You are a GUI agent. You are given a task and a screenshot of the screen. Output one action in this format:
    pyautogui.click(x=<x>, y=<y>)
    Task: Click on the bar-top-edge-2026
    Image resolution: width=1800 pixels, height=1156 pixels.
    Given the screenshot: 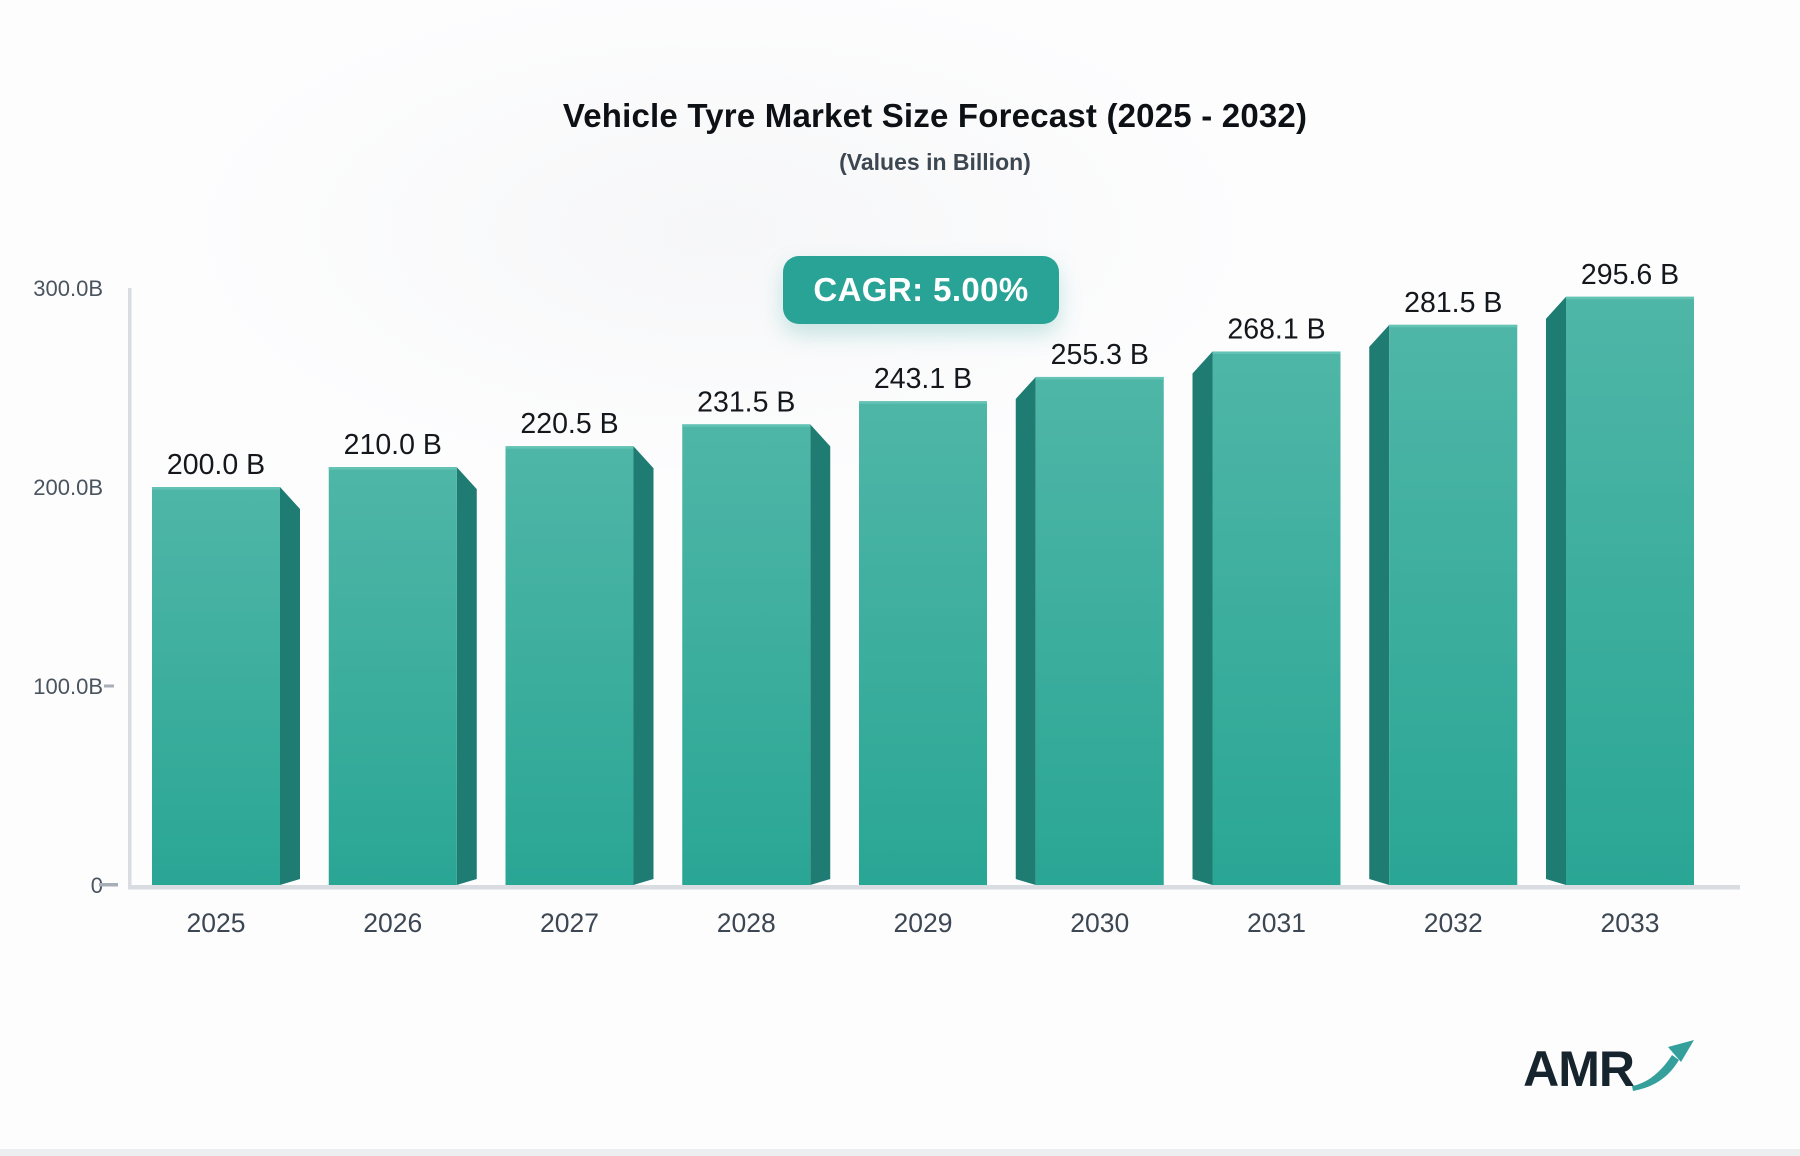 What is the action you would take?
    pyautogui.click(x=392, y=468)
    